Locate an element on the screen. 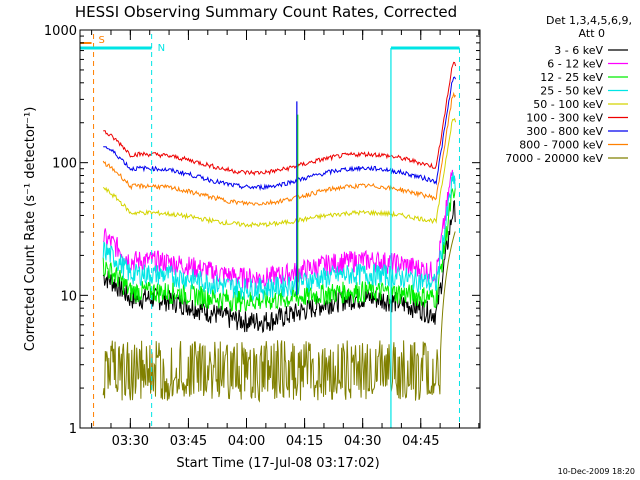 This screenshot has height=480, width=640. y-tick-label: 10 is located at coordinates (68, 296).